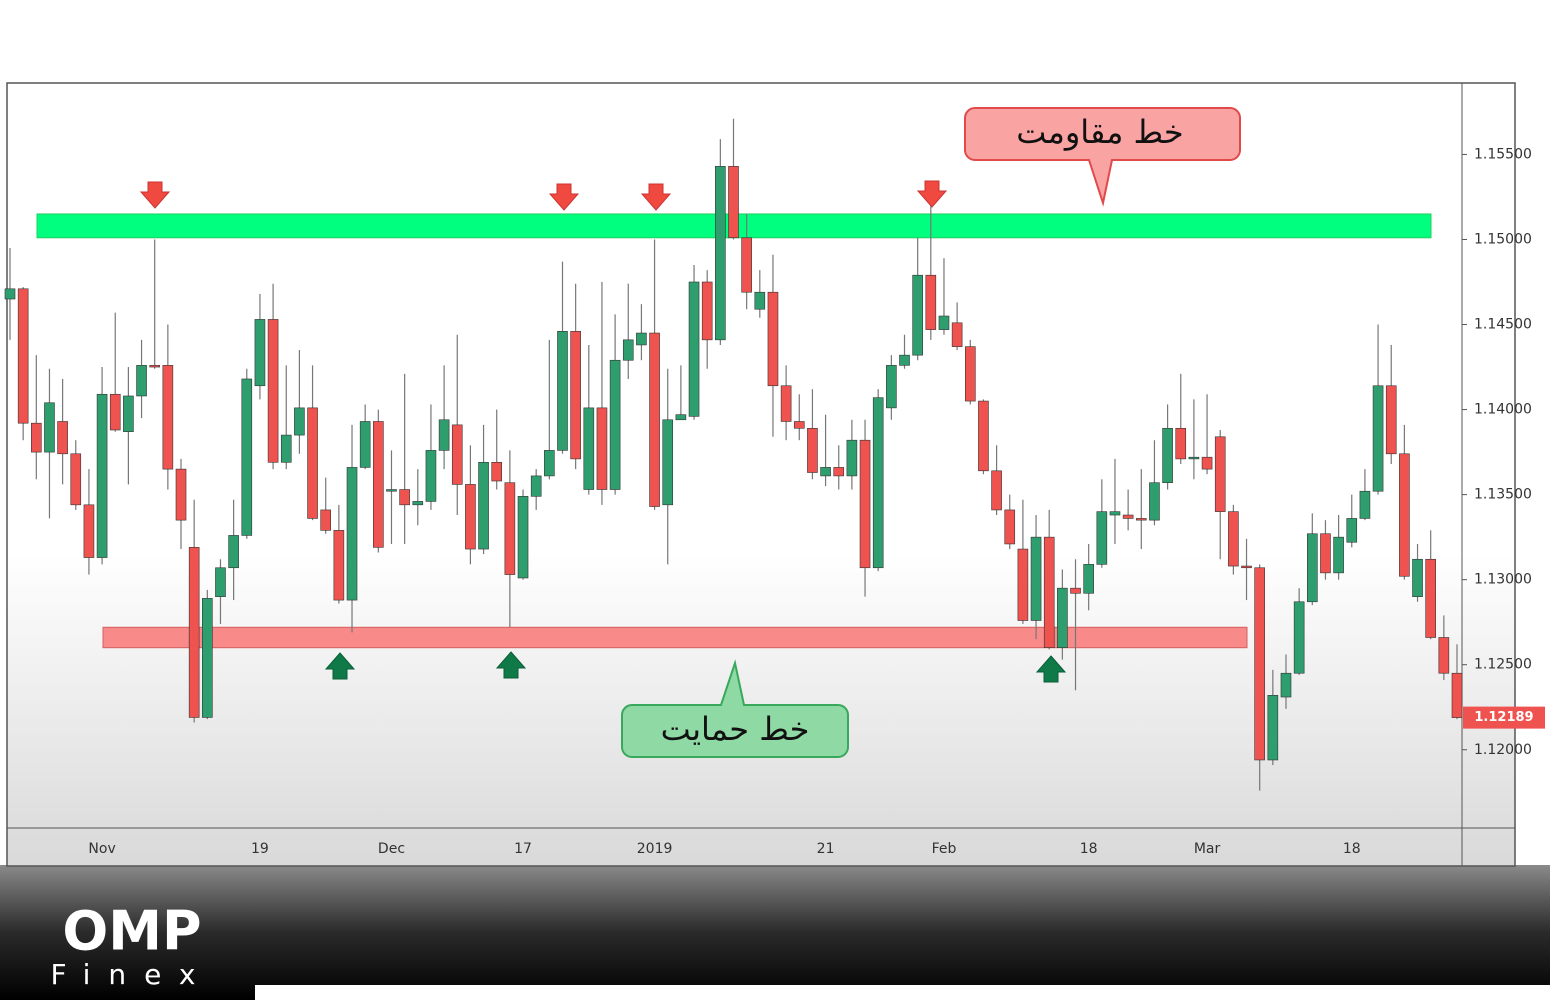 This screenshot has width=1550, height=1004. Describe the element at coordinates (391, 849) in the screenshot. I see `x-tick-label: Dec` at that location.